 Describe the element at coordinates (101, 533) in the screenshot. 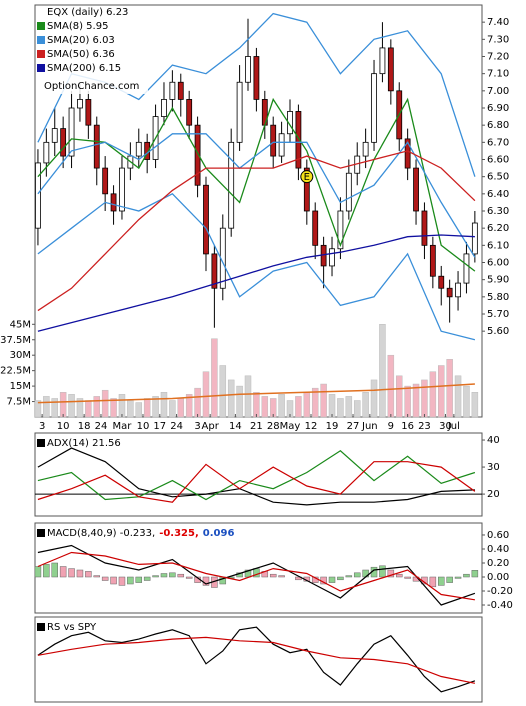

I see `legend-part: MACD(8,40,9) -0.233,` at that location.